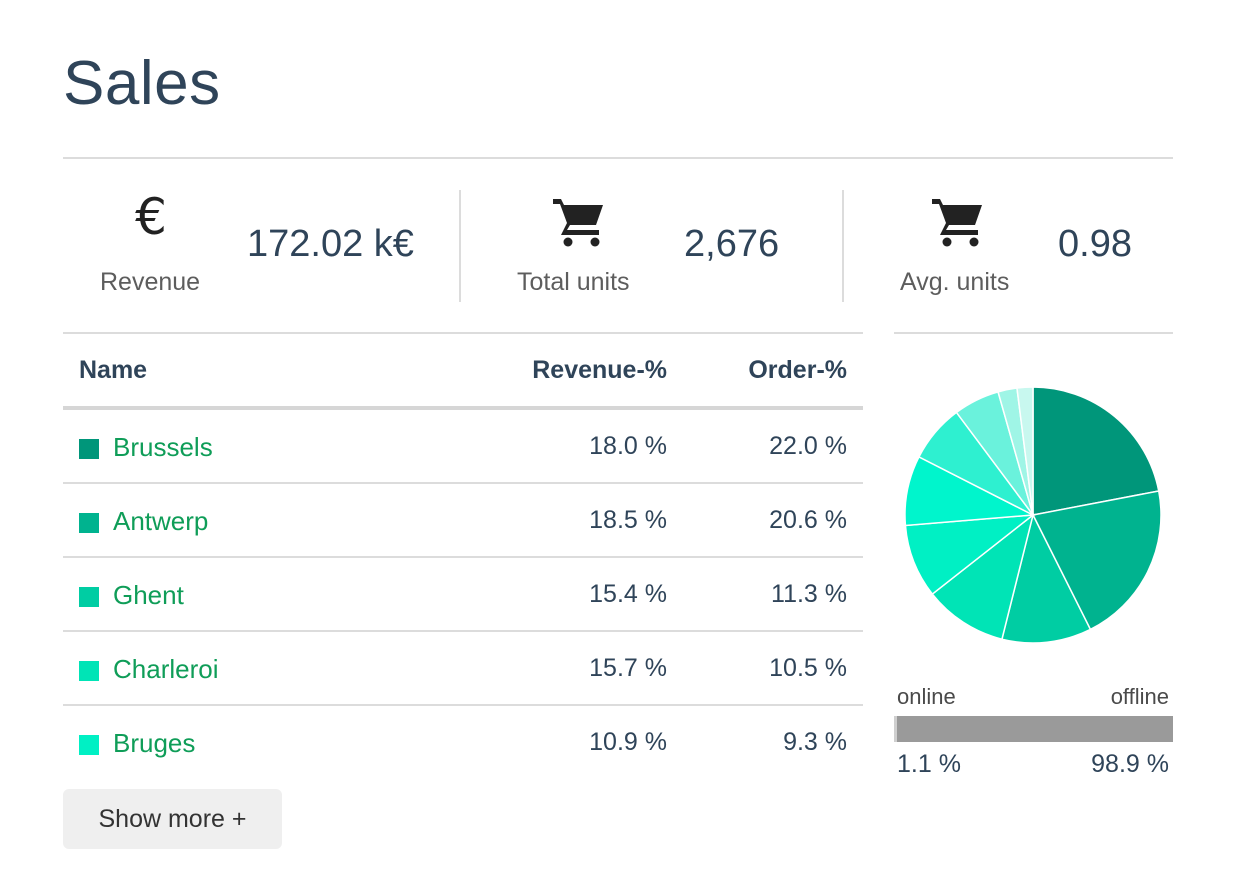 The height and width of the screenshot is (890, 1234). Describe the element at coordinates (463, 743) in the screenshot. I see `table-row: Bruges 10.9 % 9.3 %` at that location.